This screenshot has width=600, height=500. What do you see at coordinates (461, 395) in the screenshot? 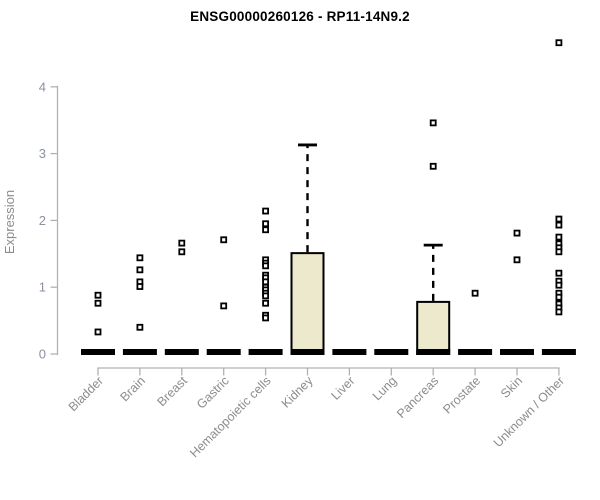
I see `x-tick-label: Prostate` at bounding box center [461, 395].